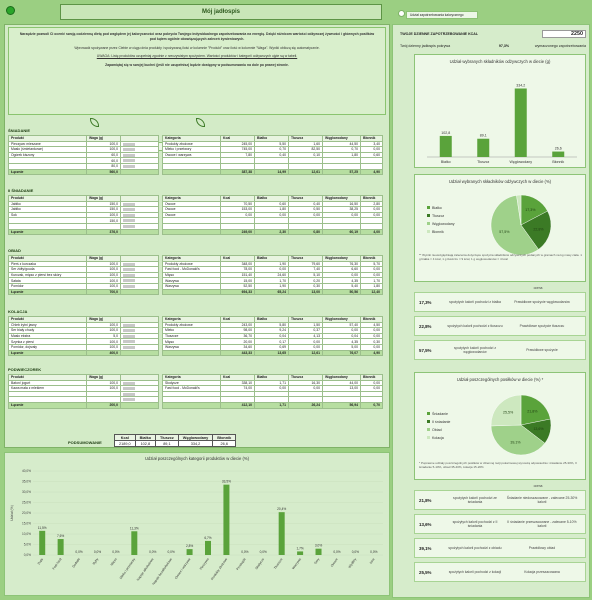 The width and height of the screenshot is (592, 600). Describe the element at coordinates (371, 232) in the screenshot. I see `total-nutrient: 4,00` at that location.